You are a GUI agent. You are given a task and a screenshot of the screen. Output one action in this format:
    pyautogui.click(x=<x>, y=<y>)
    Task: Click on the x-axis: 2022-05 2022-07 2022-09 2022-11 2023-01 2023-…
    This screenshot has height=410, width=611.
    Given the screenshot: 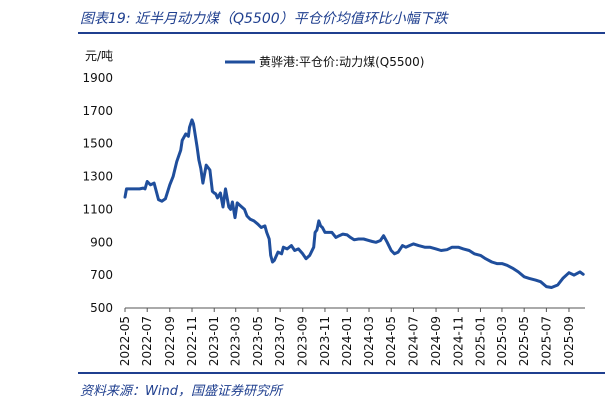 What is the action you would take?
    pyautogui.click(x=347, y=337)
    